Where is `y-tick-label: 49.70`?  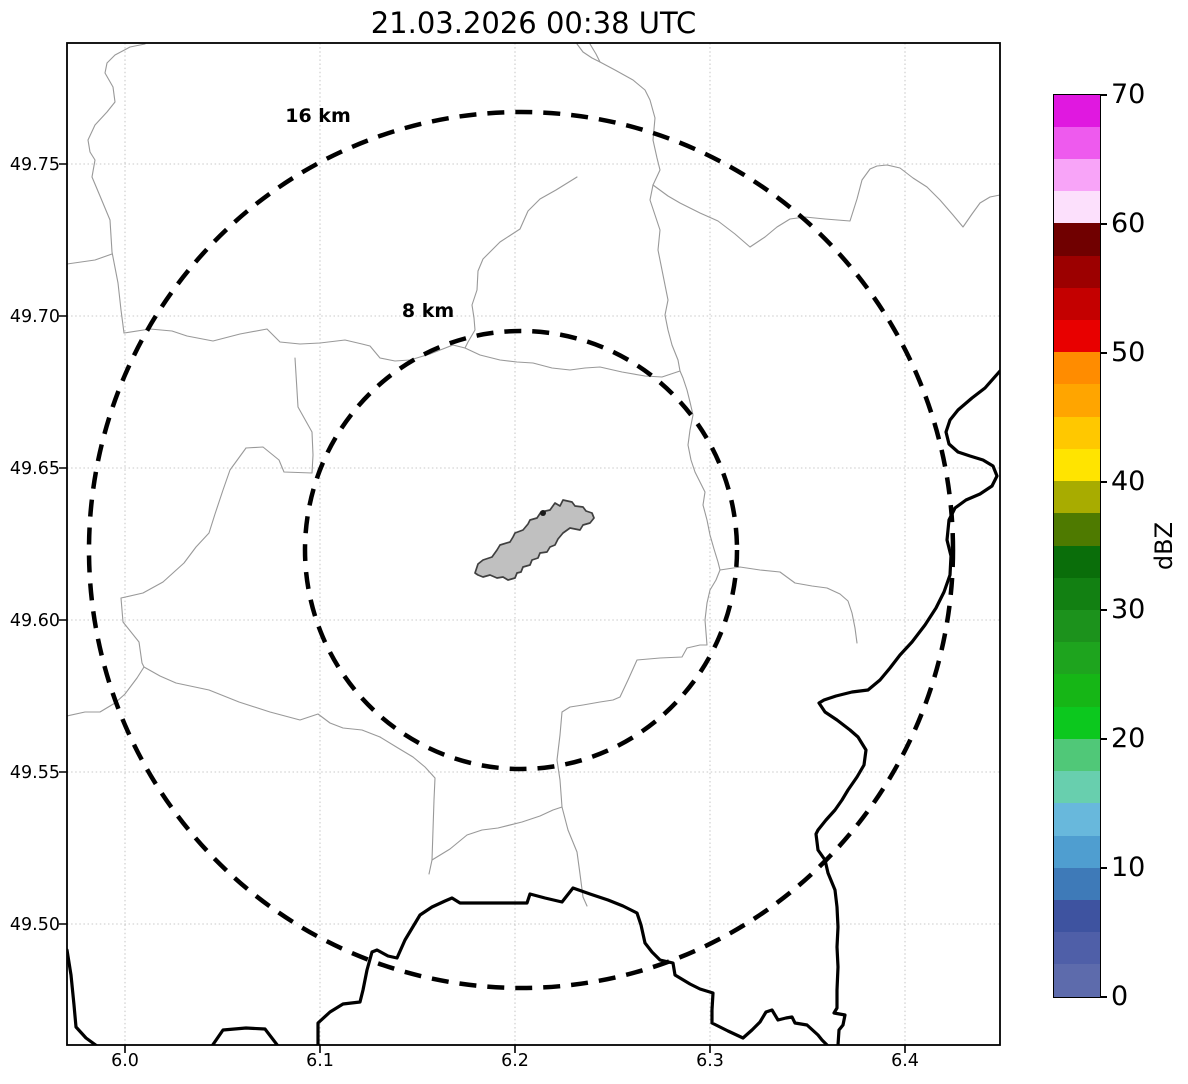
y-tick-label: 49.70 is located at coordinates (34, 317).